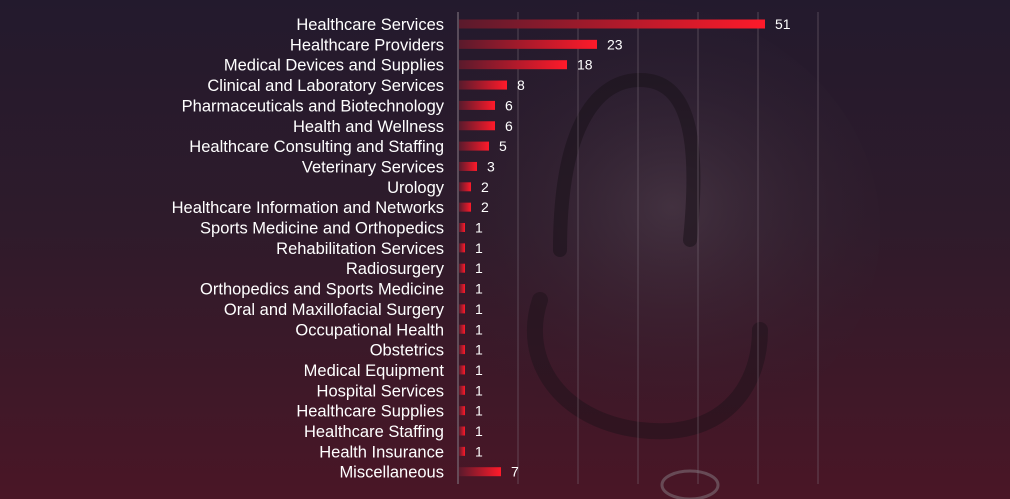  What do you see at coordinates (783, 24) in the screenshot?
I see `value-label: 51` at bounding box center [783, 24].